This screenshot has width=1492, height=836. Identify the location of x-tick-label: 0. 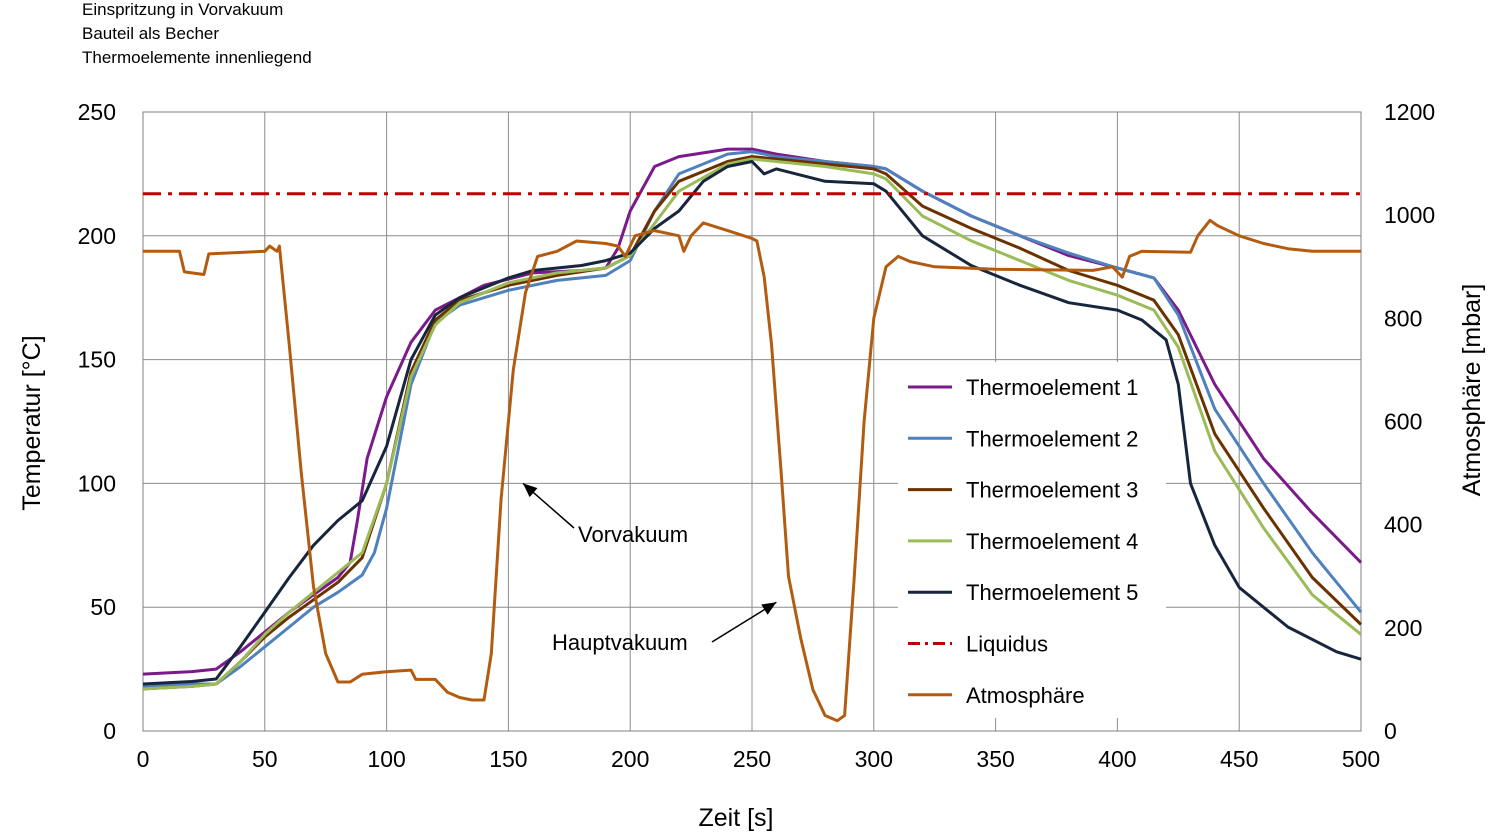
(143, 759).